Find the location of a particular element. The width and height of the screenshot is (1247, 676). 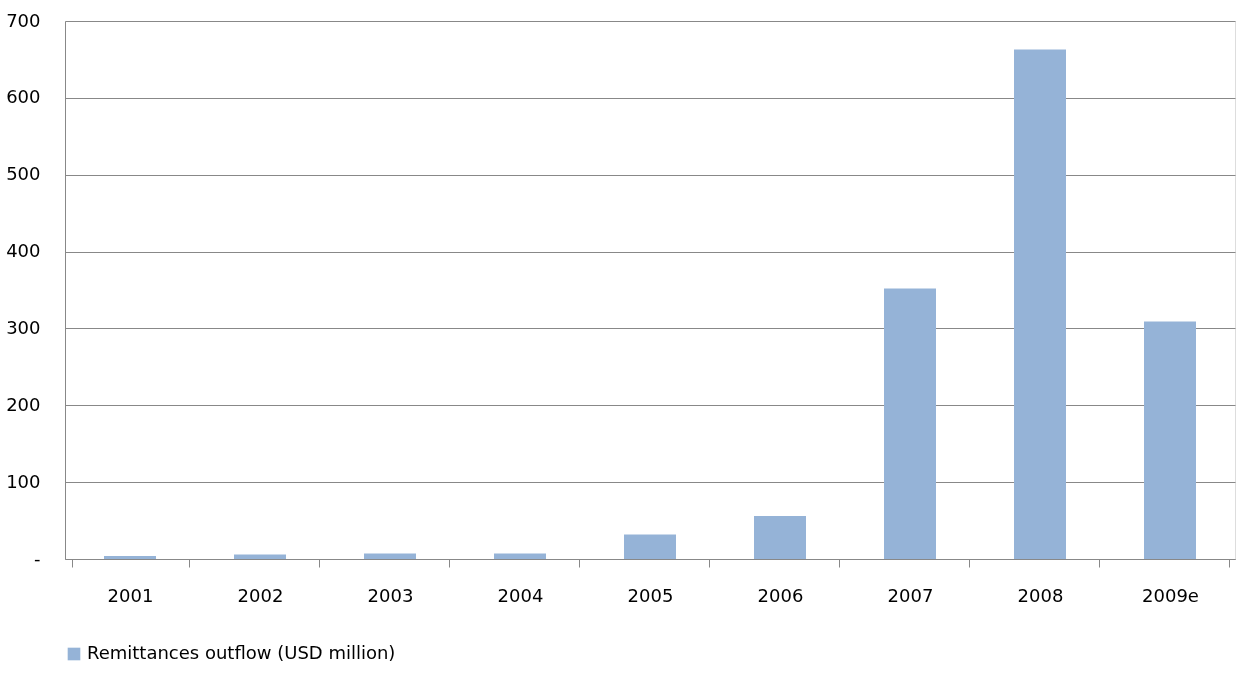

y-tick-label: 700 is located at coordinates (23, 20).